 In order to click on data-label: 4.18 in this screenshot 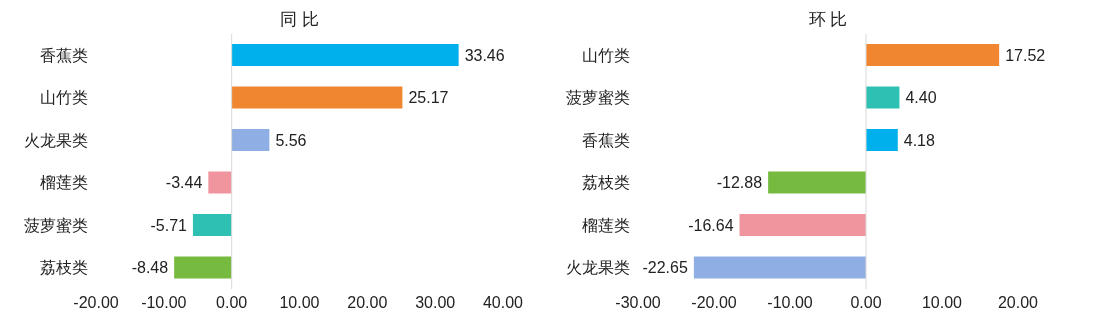, I will do `click(919, 140)`.